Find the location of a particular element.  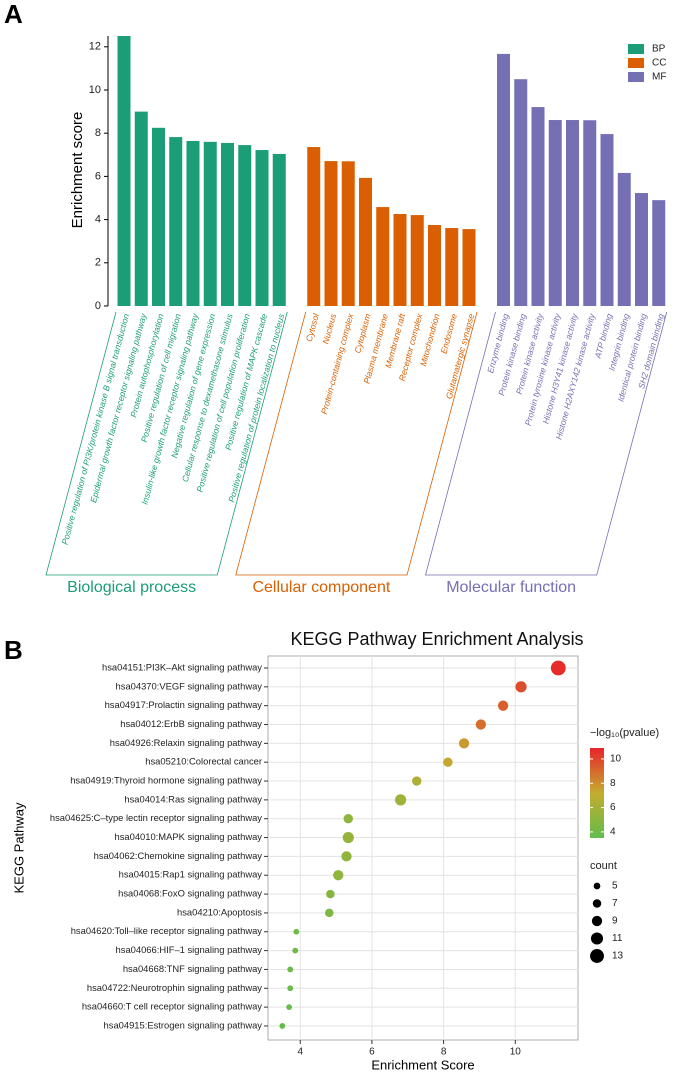

x-tick-label: 6 is located at coordinates (372, 1052).